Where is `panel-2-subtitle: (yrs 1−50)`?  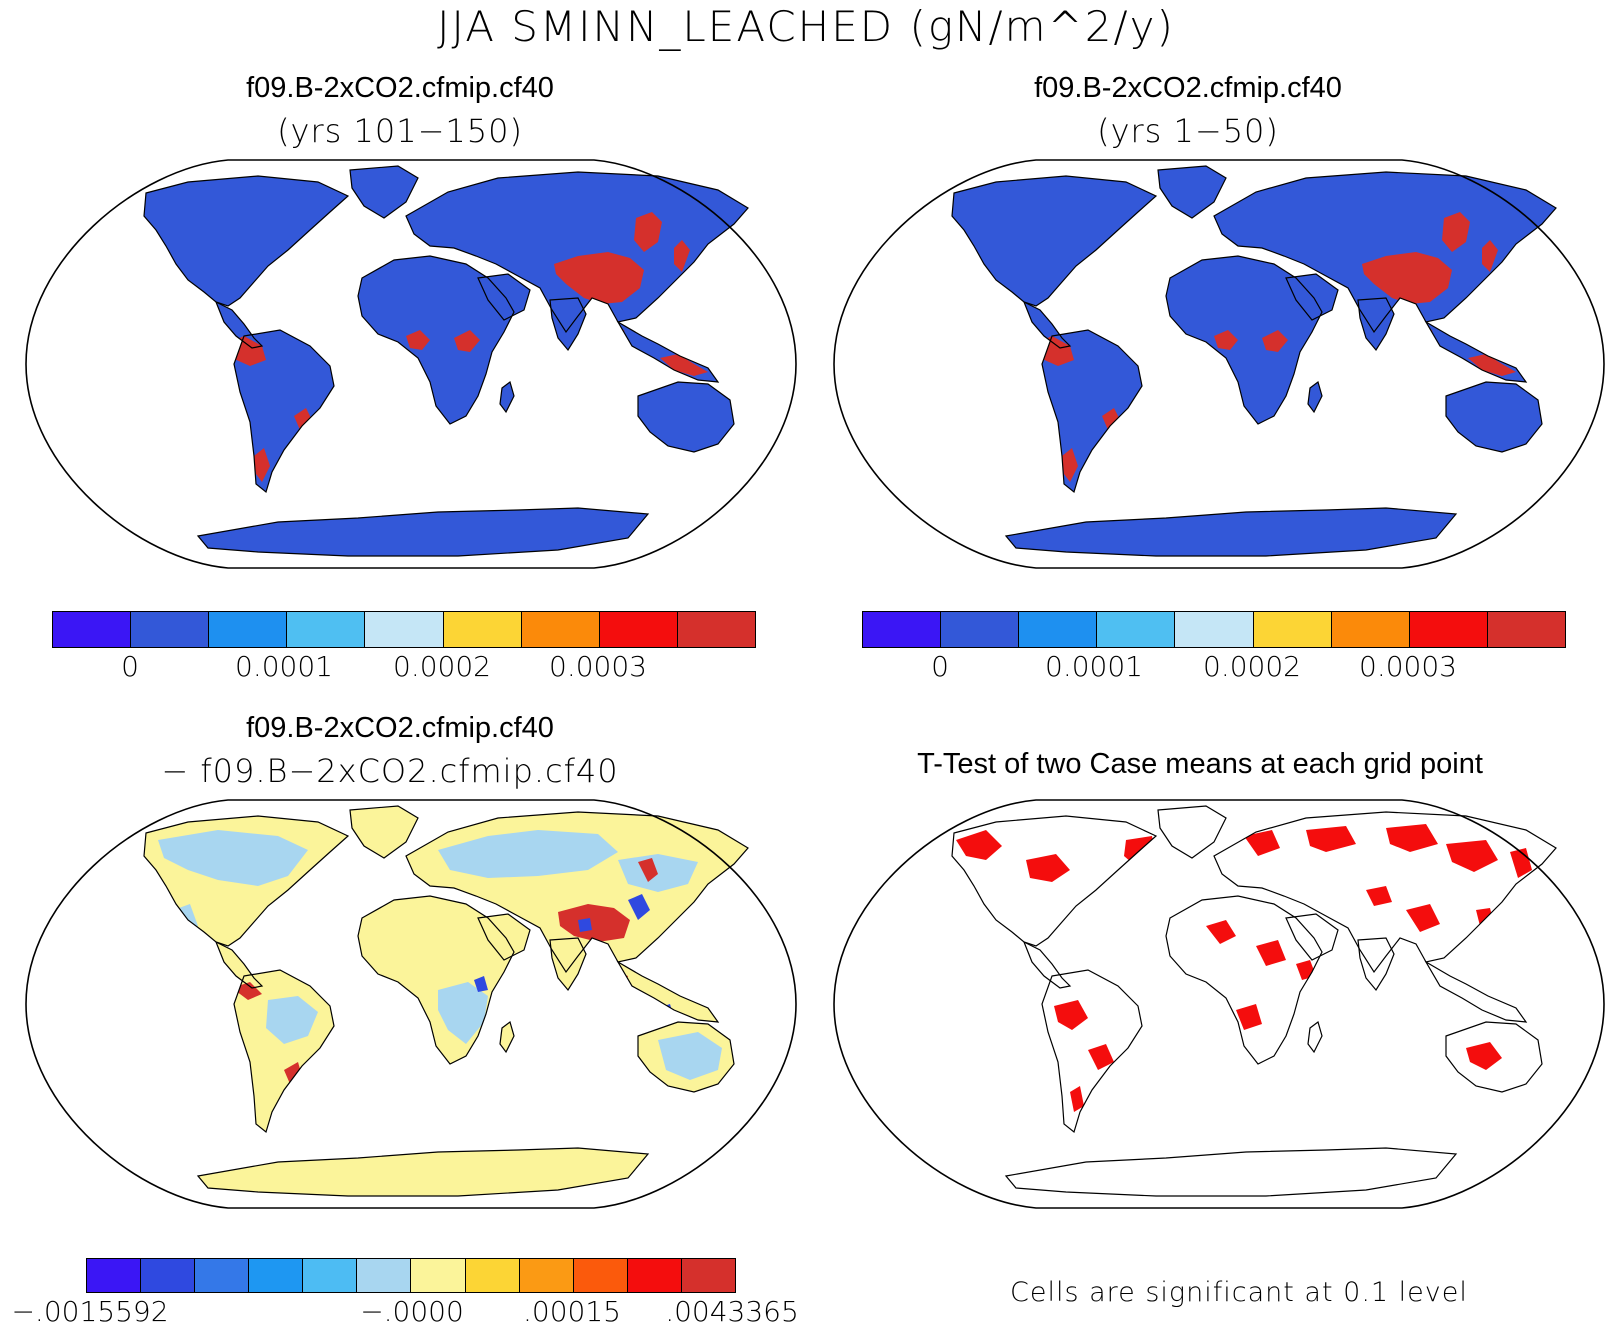 panel-2-subtitle: (yrs 1−50) is located at coordinates (1188, 131).